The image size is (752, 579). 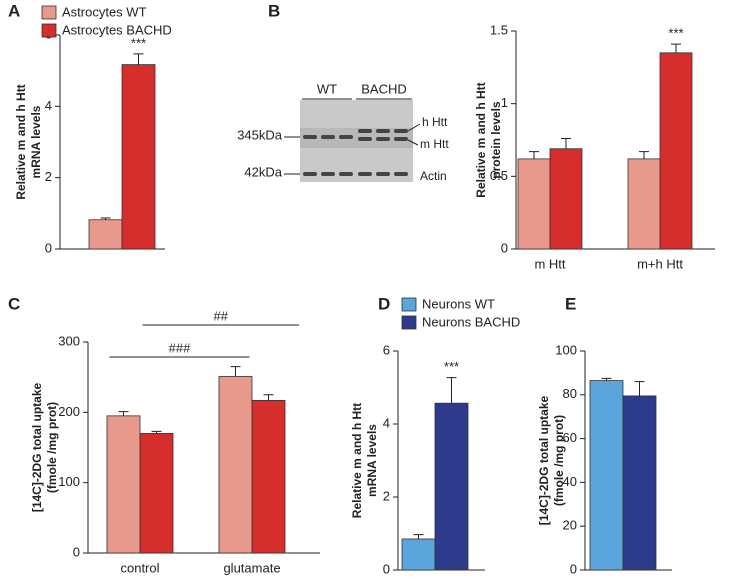 I want to click on y-tick-label: 4, so click(x=386, y=422).